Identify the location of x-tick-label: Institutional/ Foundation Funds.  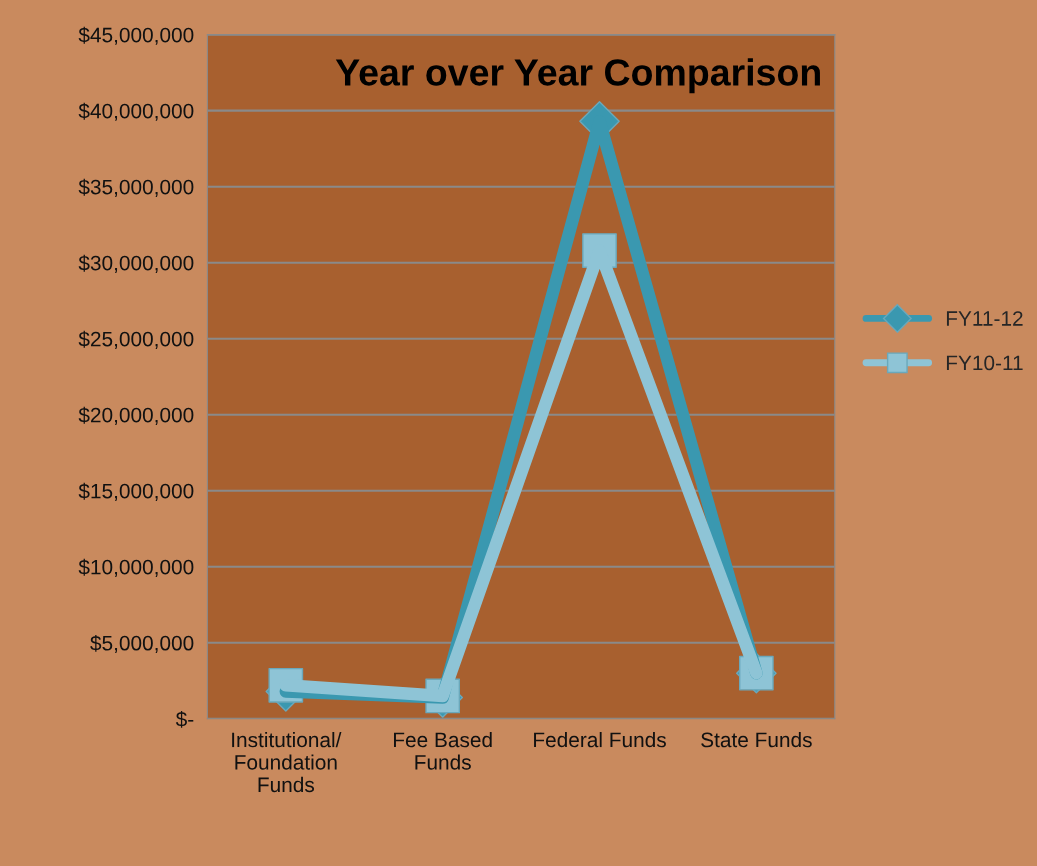
(287, 762).